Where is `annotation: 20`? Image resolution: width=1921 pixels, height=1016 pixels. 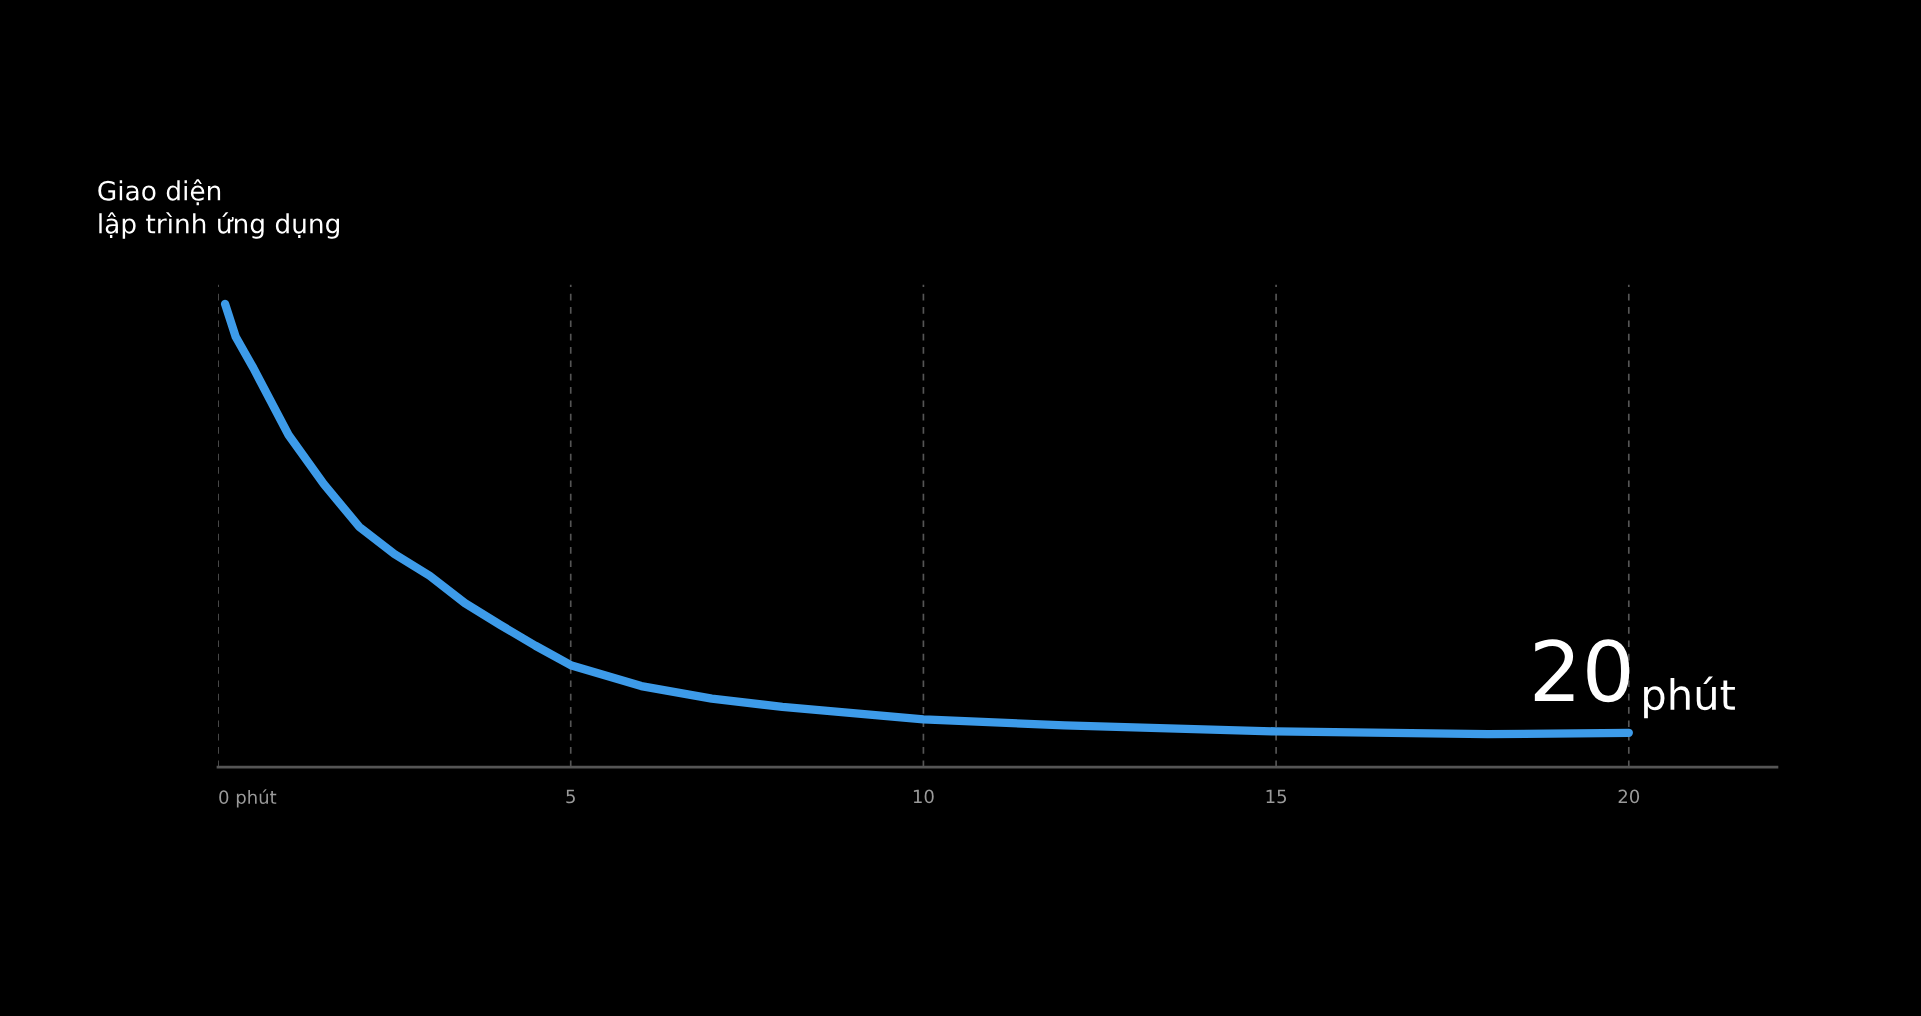 annotation: 20 is located at coordinates (1582, 671).